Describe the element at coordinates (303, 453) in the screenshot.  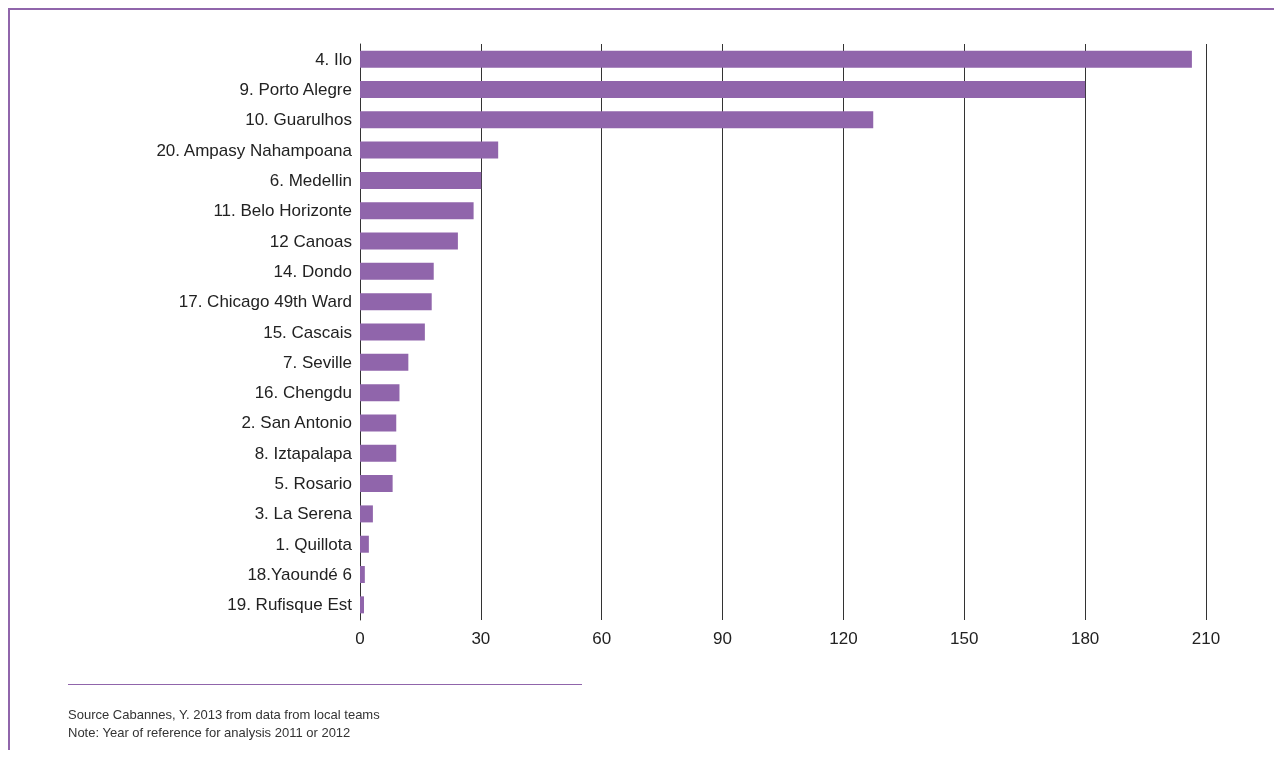
I see `y-tick-label: 8. Iztapalapa` at that location.